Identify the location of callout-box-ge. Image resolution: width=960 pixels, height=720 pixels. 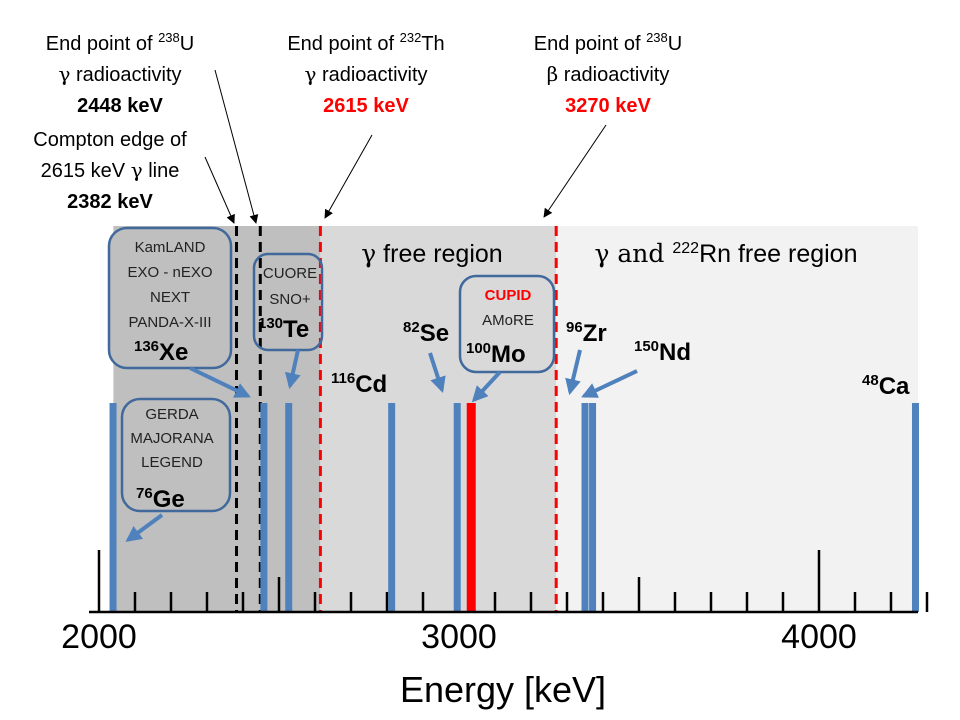
(176, 455).